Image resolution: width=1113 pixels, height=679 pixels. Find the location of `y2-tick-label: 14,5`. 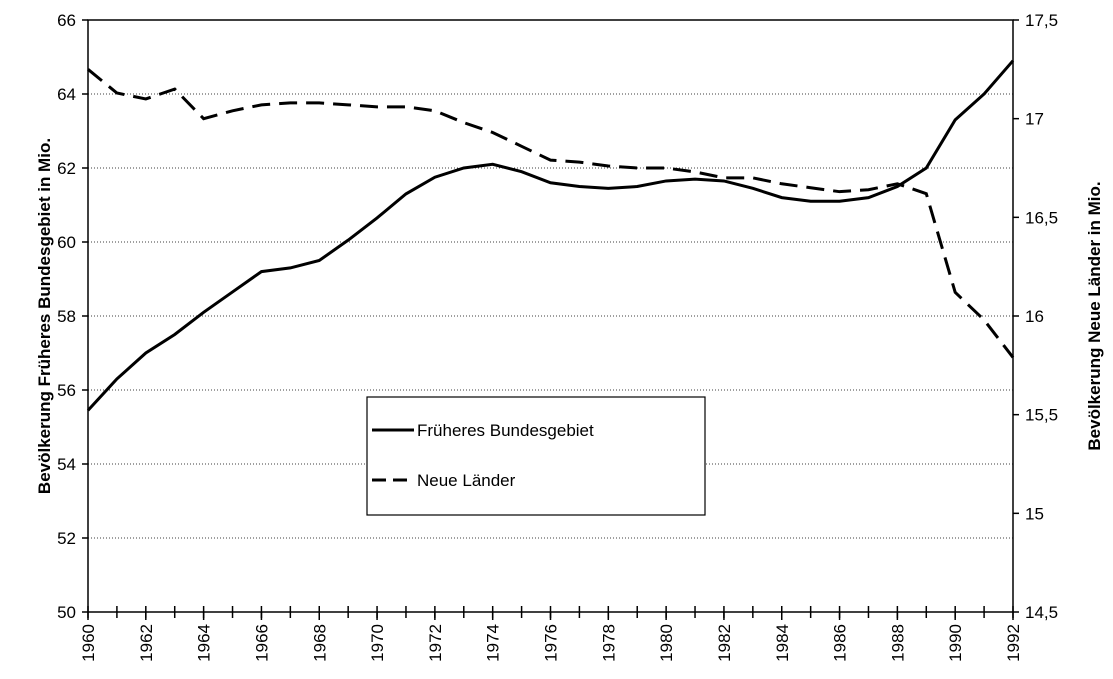

y2-tick-label: 14,5 is located at coordinates (1041, 612).